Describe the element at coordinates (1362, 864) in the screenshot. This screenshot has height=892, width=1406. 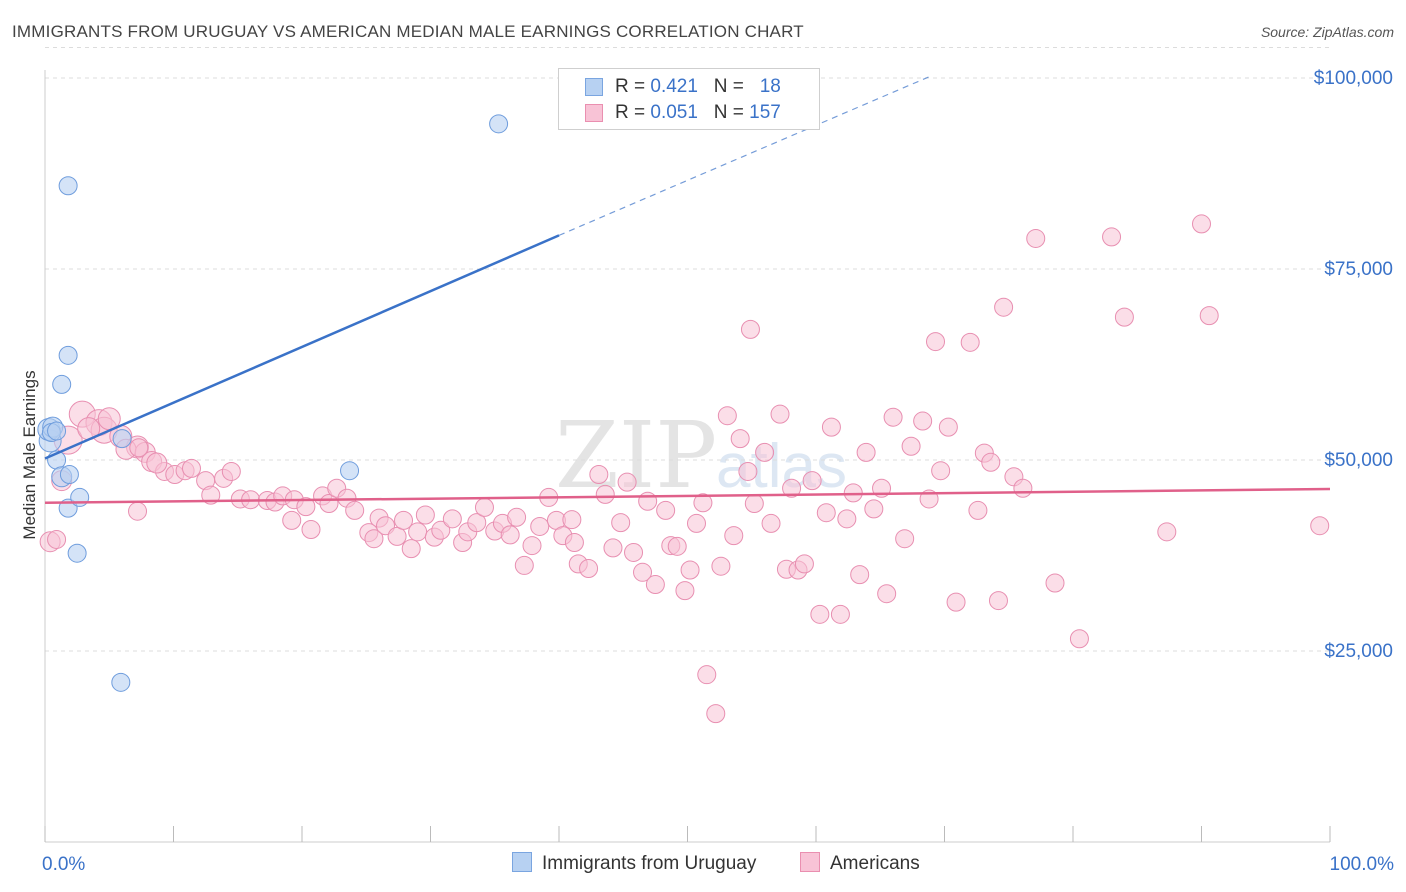
I see `x-tick-label-max: 100.0%` at that location.